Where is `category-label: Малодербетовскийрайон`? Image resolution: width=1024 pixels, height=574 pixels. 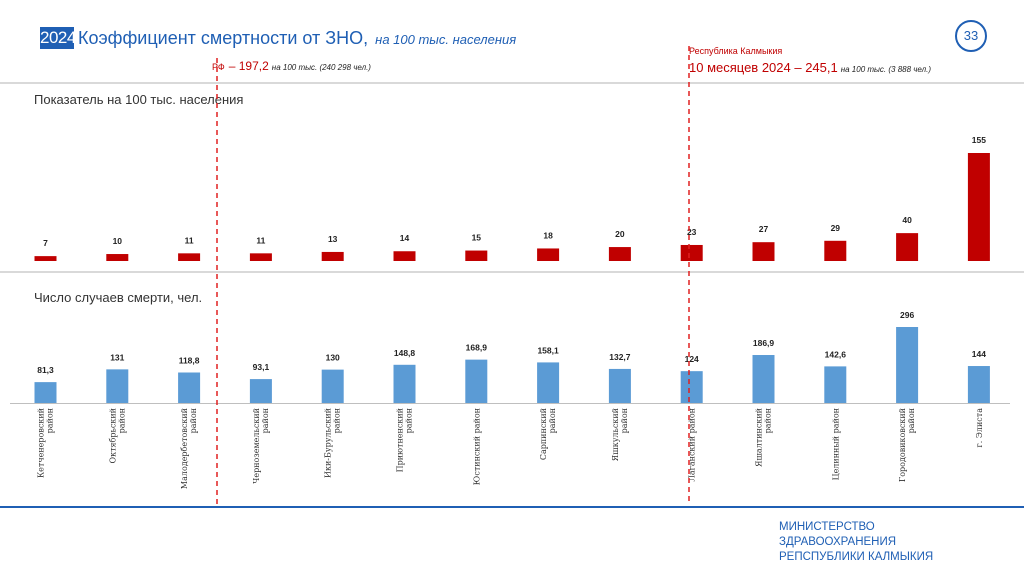 category-label: Малодербетовскийрайон is located at coordinates (189, 448).